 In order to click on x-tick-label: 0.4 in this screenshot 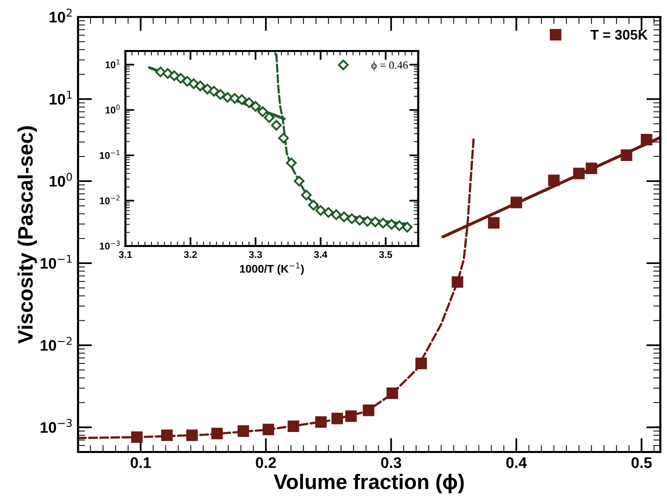, I will do `click(516, 462)`.